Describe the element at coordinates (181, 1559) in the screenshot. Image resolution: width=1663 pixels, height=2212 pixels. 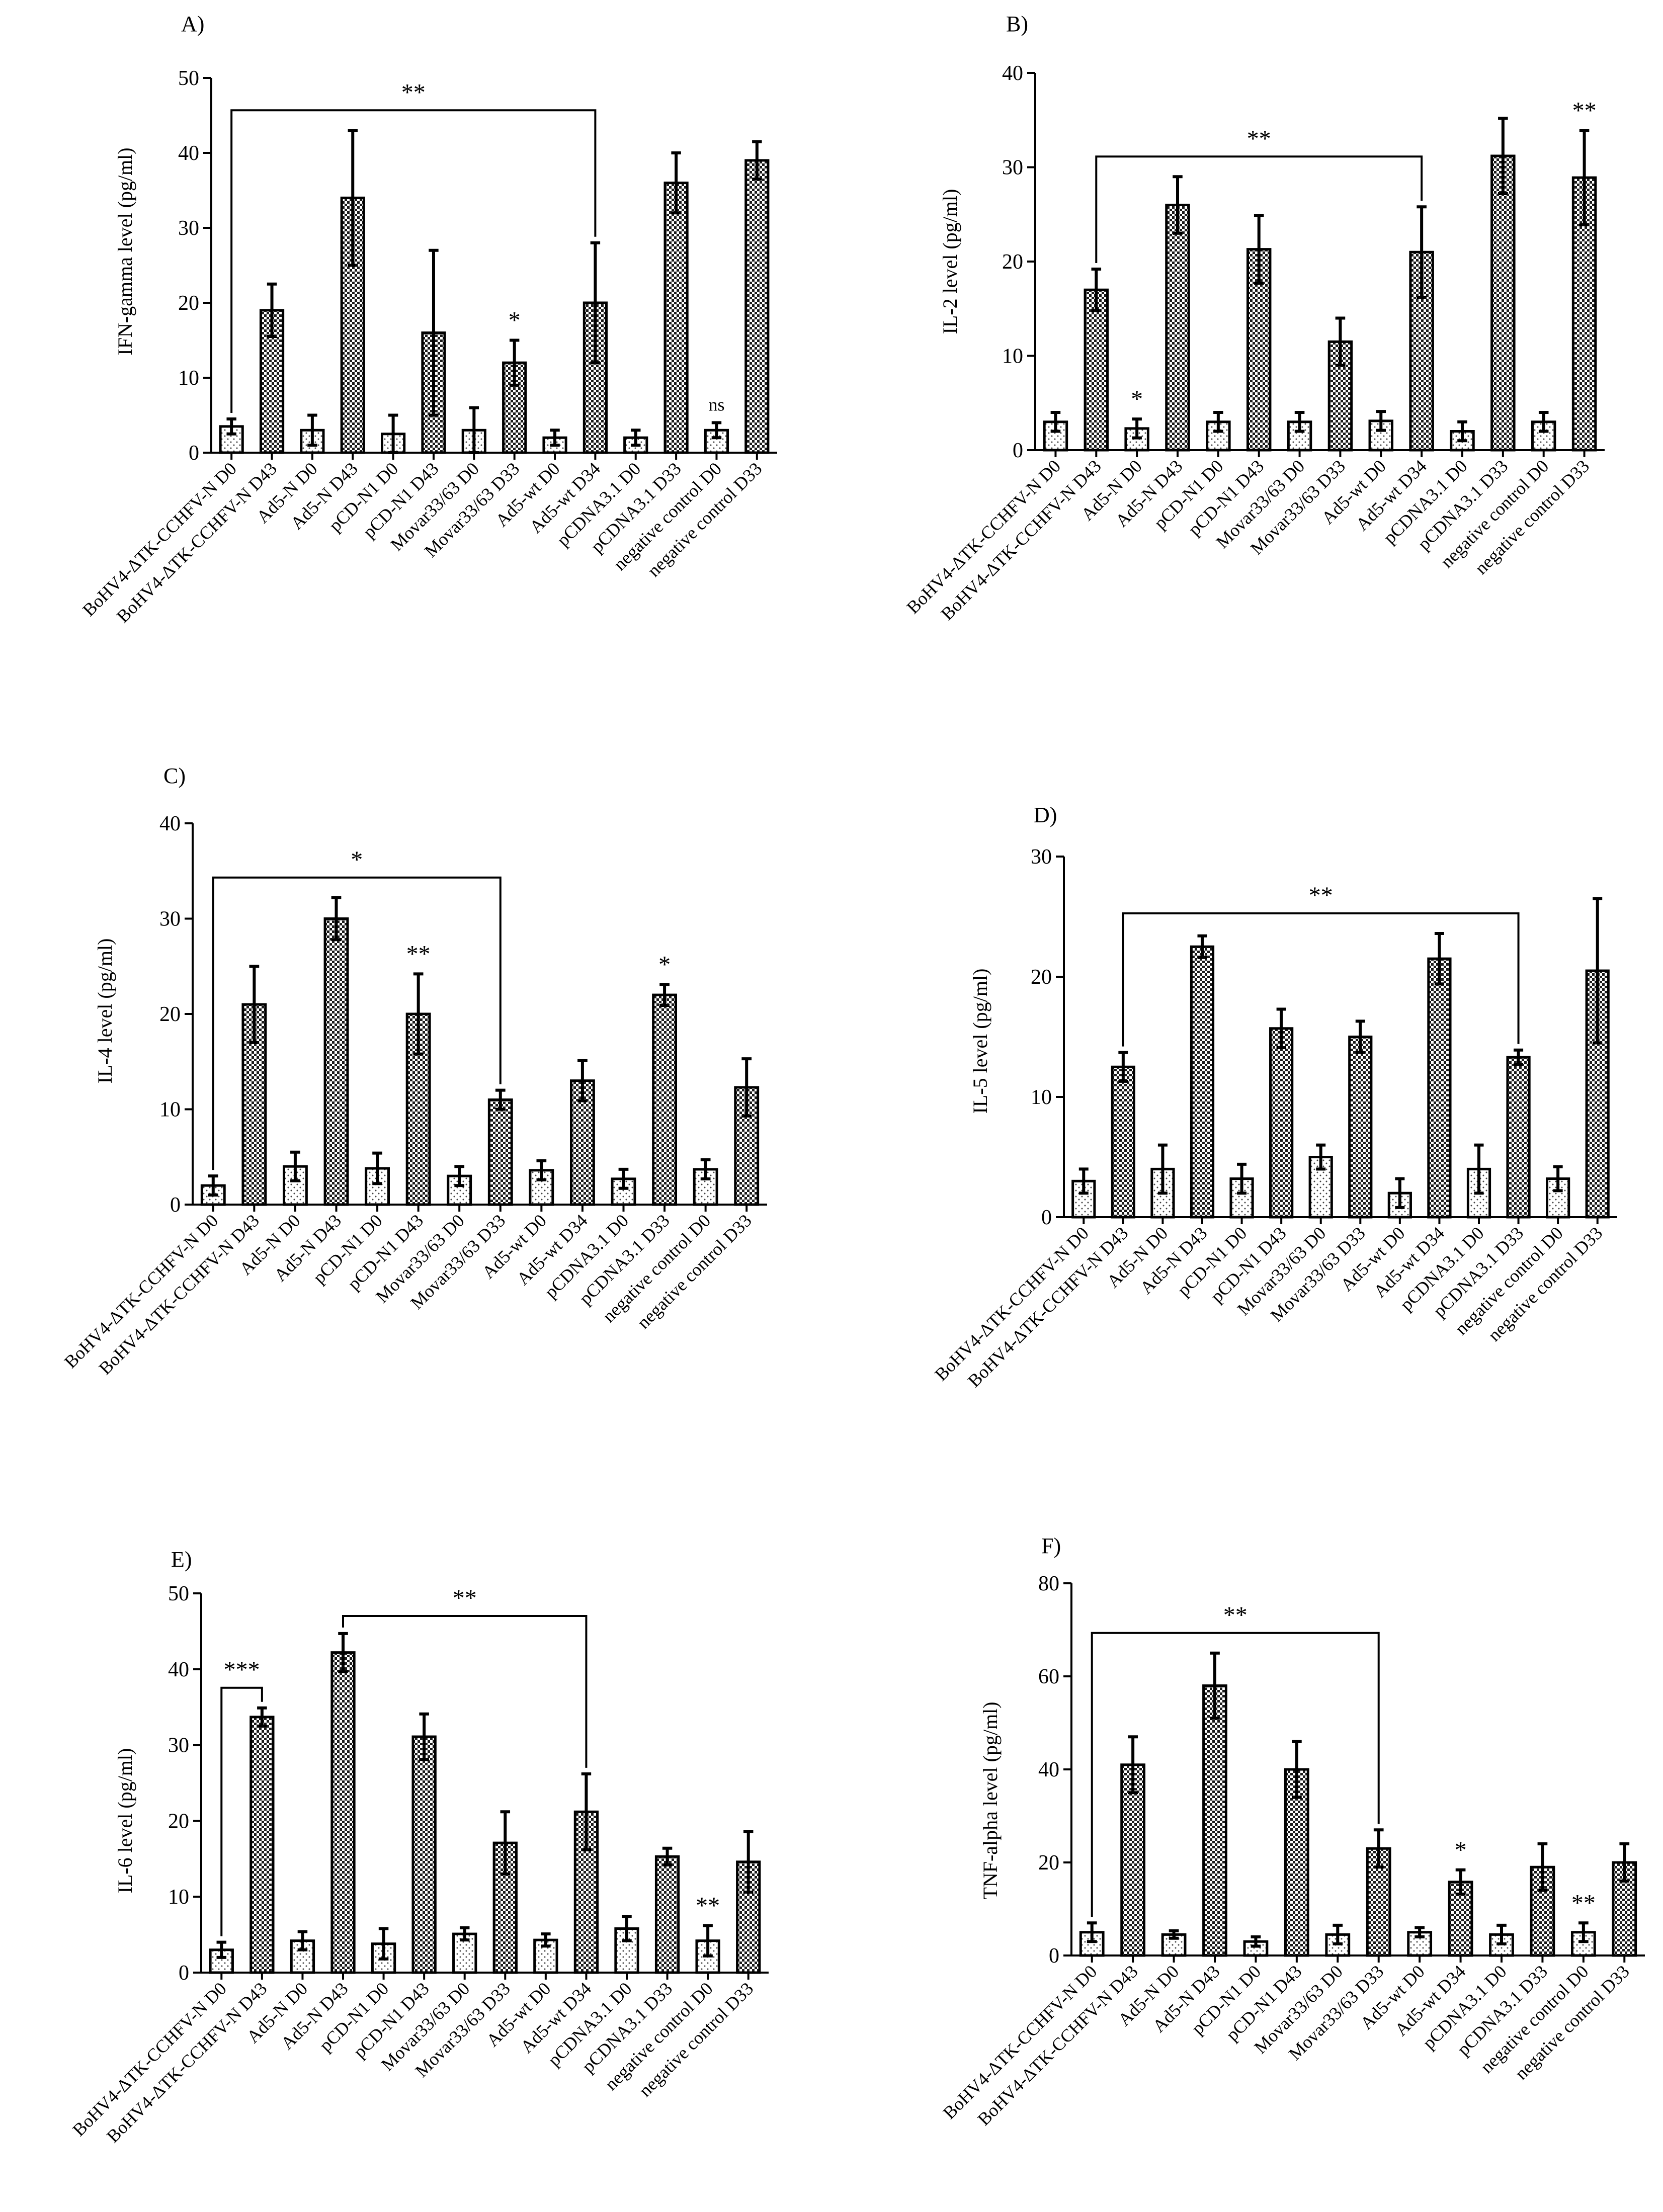
I see `panel-e-label: E)` at that location.